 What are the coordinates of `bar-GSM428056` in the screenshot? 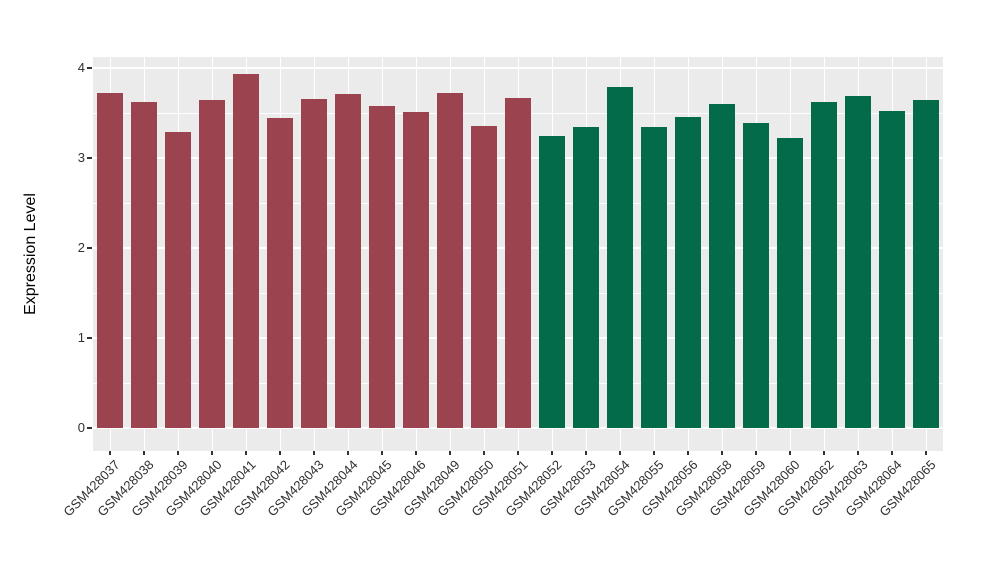 It's located at (688, 272).